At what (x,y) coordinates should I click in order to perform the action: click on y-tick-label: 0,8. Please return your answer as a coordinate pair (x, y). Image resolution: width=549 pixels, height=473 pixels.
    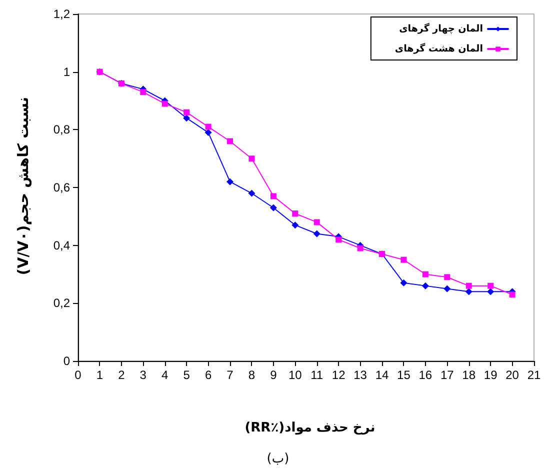
    Looking at the image, I should click on (61, 129).